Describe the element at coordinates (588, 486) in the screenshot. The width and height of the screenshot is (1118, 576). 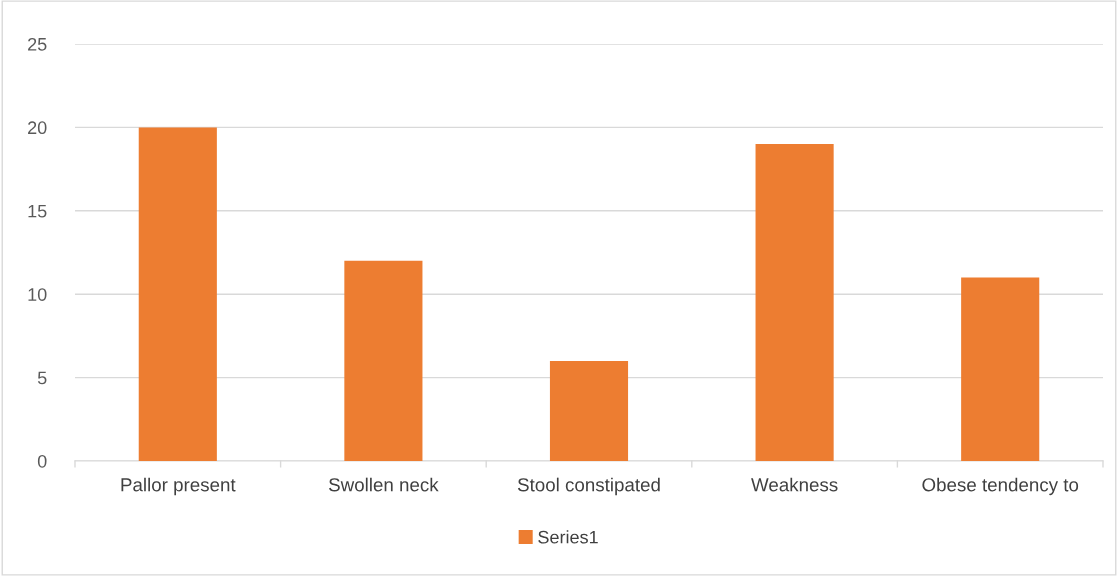
I see `x-tick-label: Stool constipated` at that location.